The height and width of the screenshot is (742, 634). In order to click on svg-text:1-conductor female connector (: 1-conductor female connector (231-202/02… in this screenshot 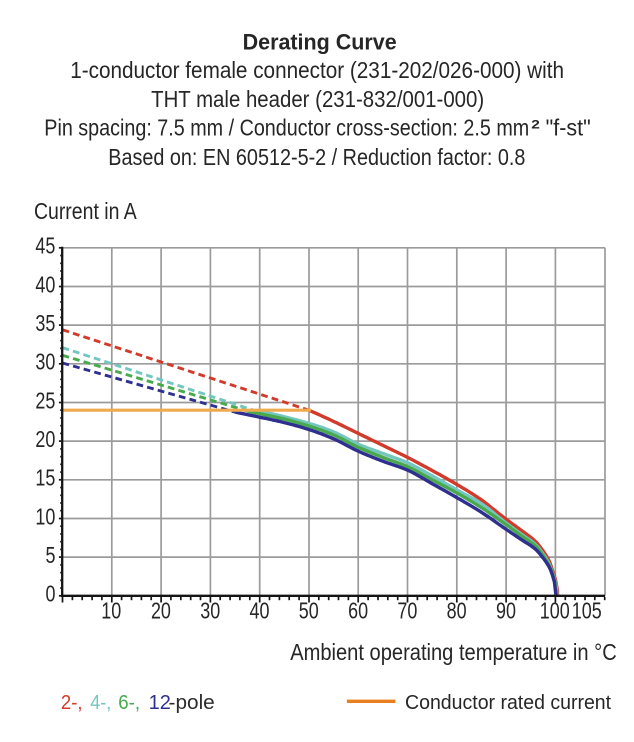, I will do `click(317, 70)`.